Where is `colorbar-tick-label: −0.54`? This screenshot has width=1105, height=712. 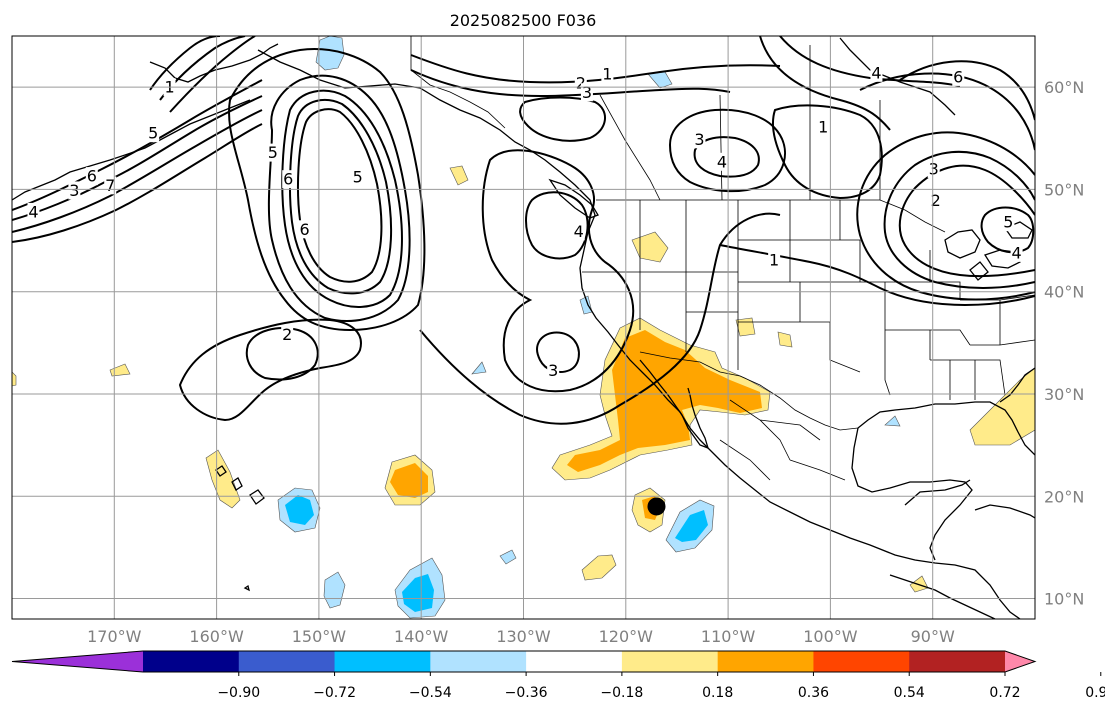
colorbar-tick-label: −0.54 is located at coordinates (430, 693).